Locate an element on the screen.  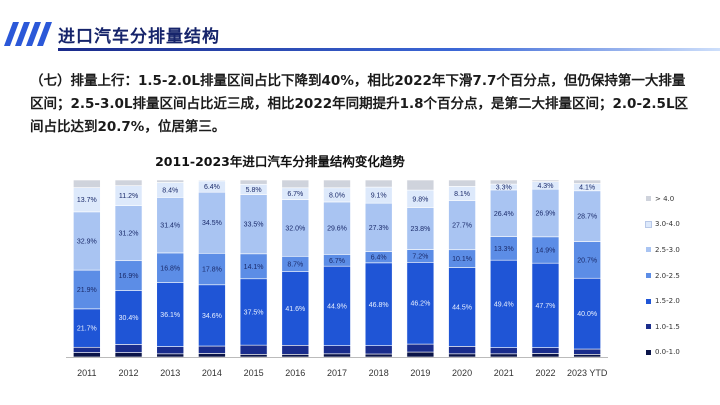
legend-item: 0.0-1.0 is located at coordinates (681, 353).